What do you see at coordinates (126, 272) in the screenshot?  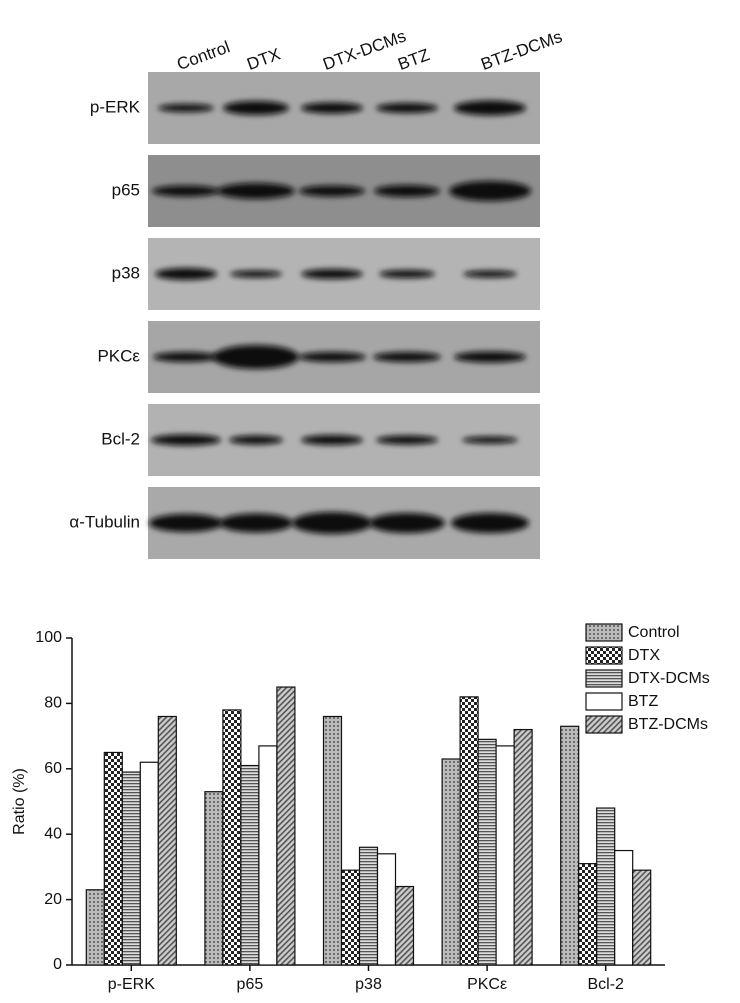 I see `protein-label: p38` at bounding box center [126, 272].